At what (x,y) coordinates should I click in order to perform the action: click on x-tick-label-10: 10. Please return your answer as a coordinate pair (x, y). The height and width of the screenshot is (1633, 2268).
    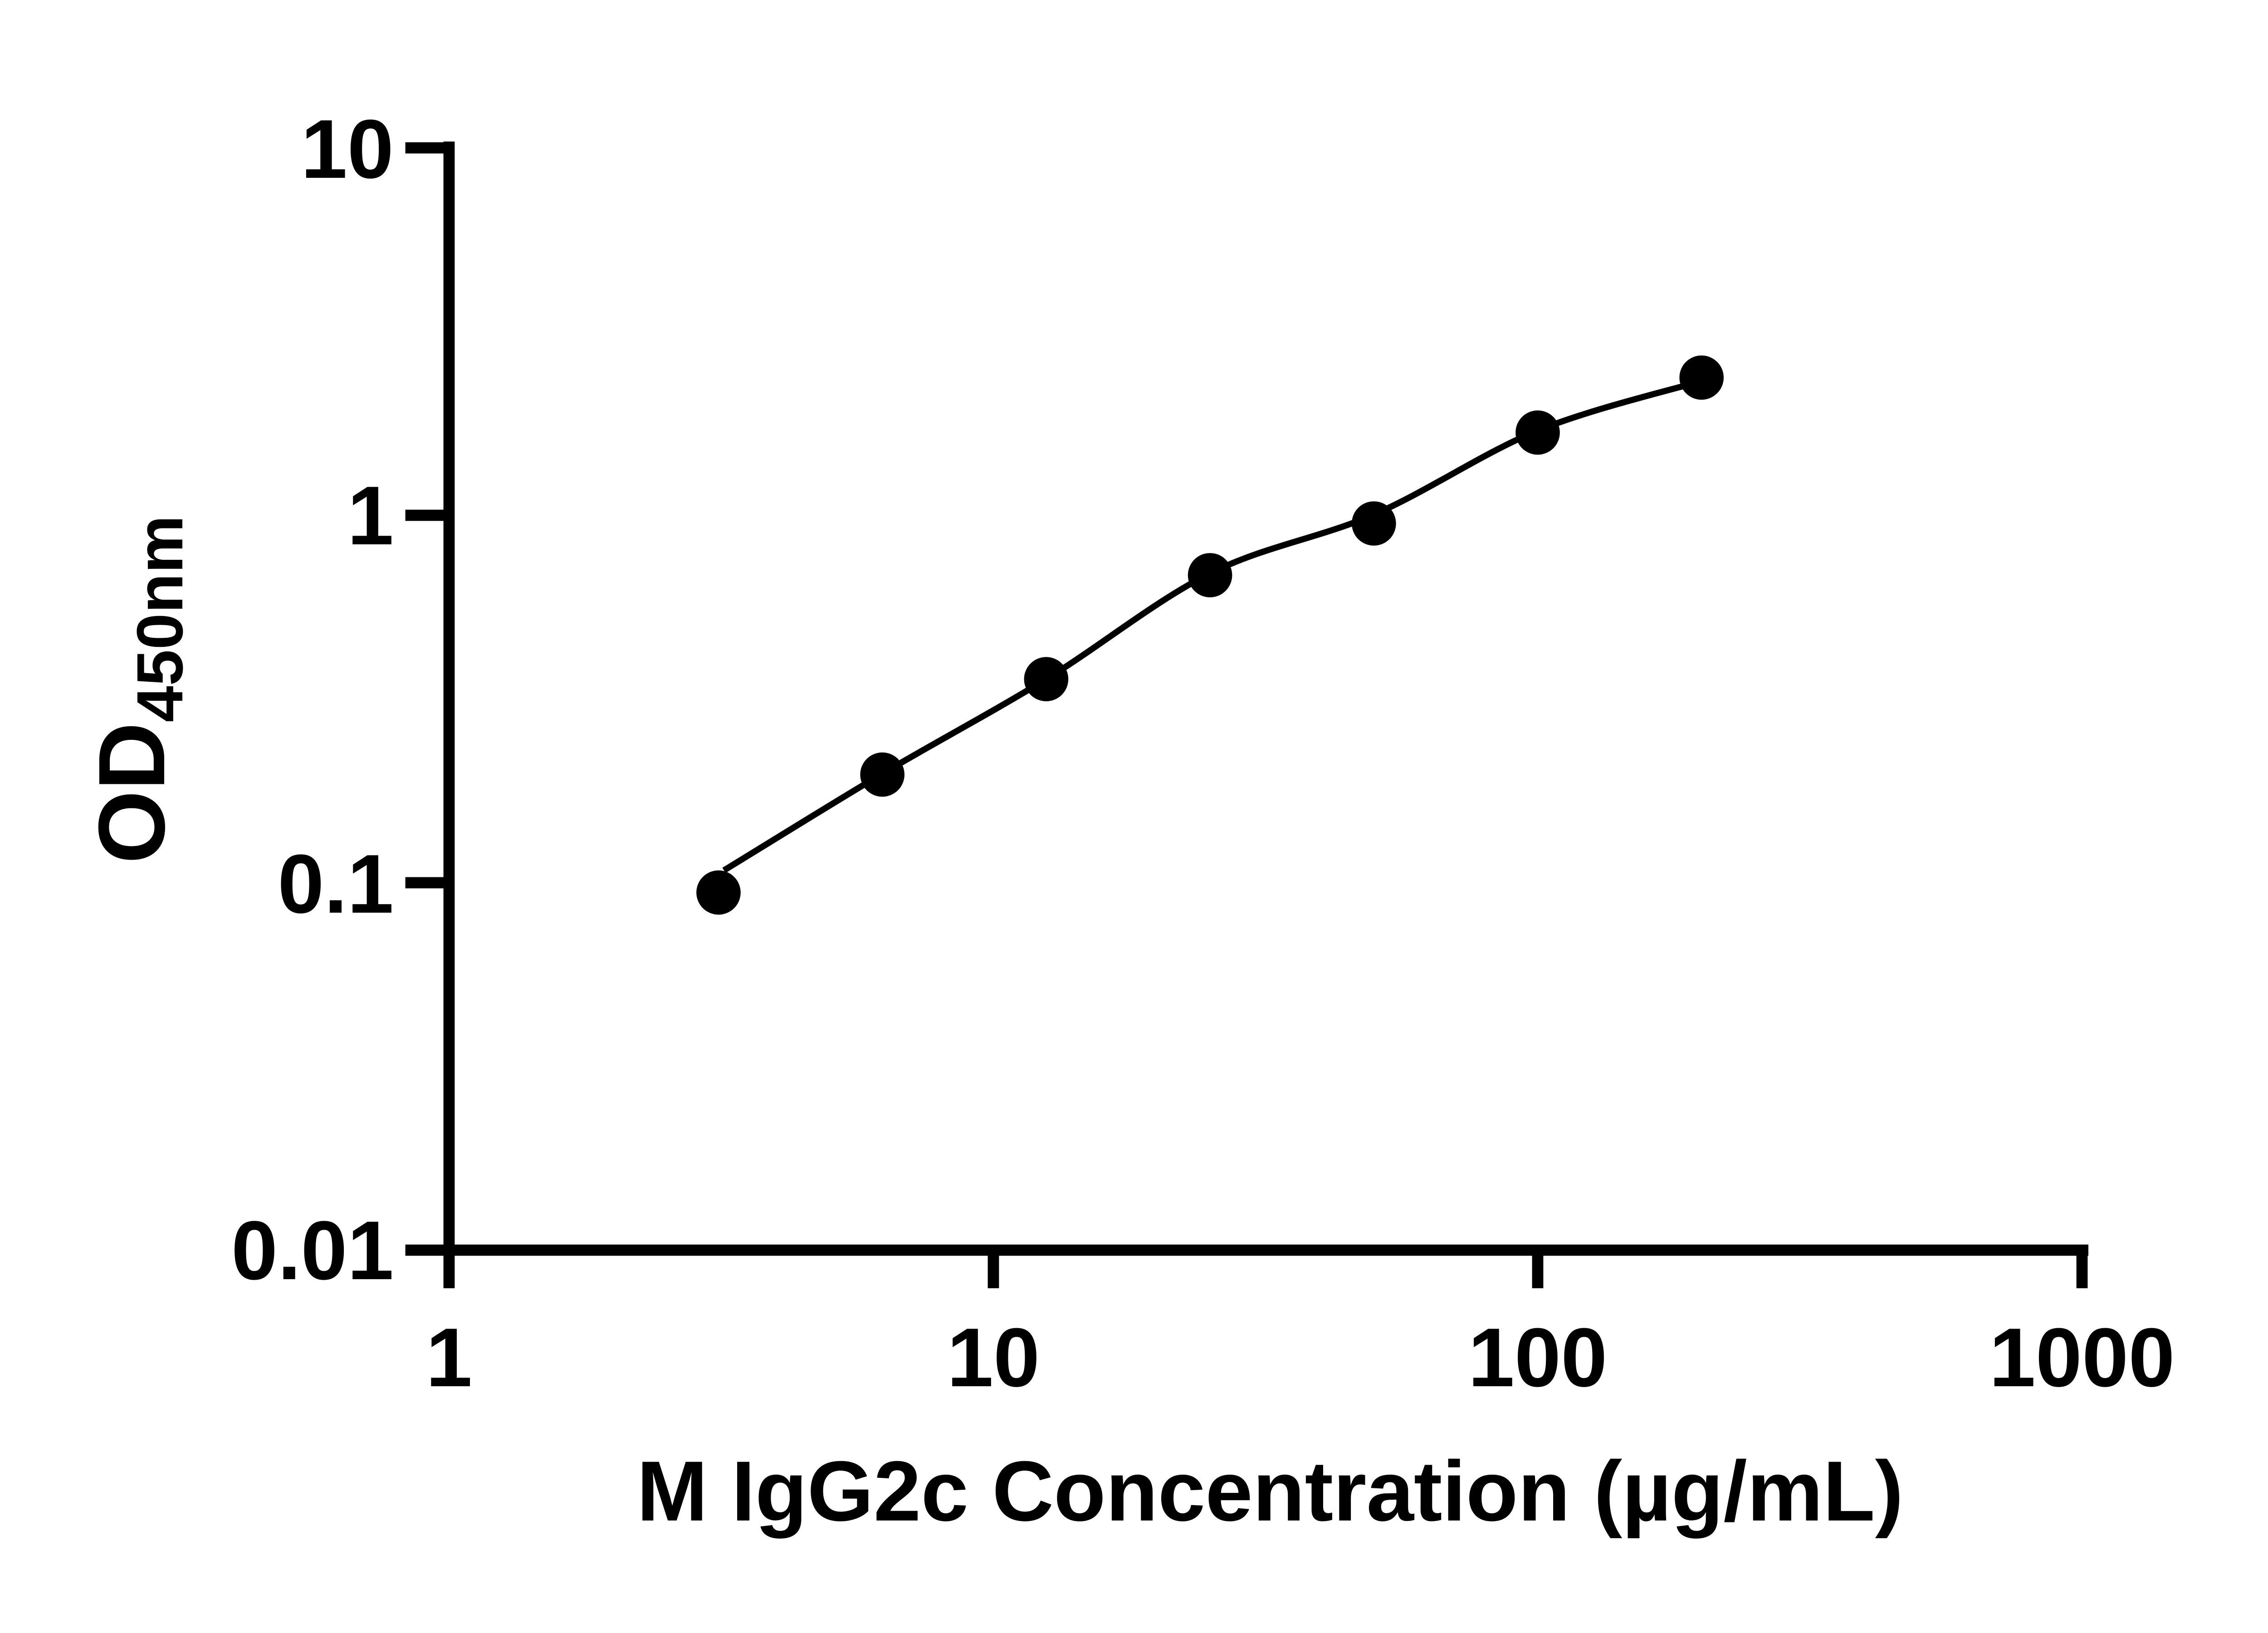
    Looking at the image, I should click on (994, 1357).